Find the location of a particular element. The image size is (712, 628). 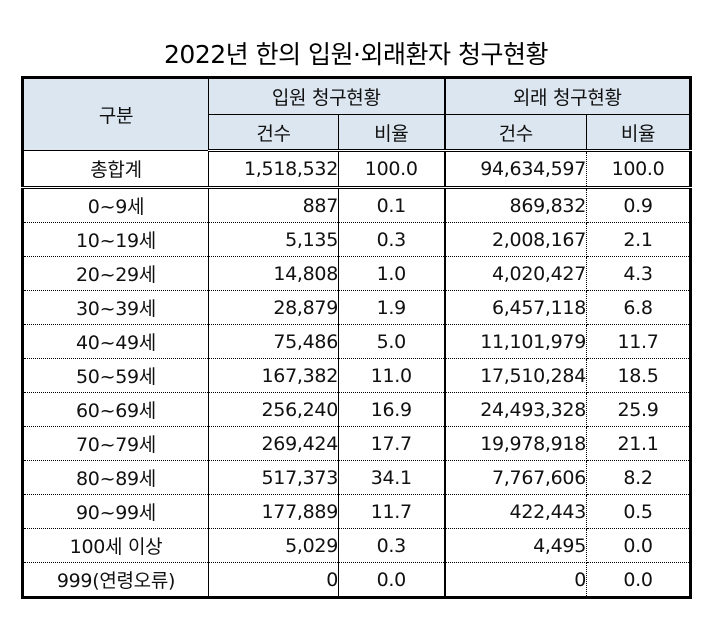

outpatient-ratio: 25.9 is located at coordinates (639, 409).